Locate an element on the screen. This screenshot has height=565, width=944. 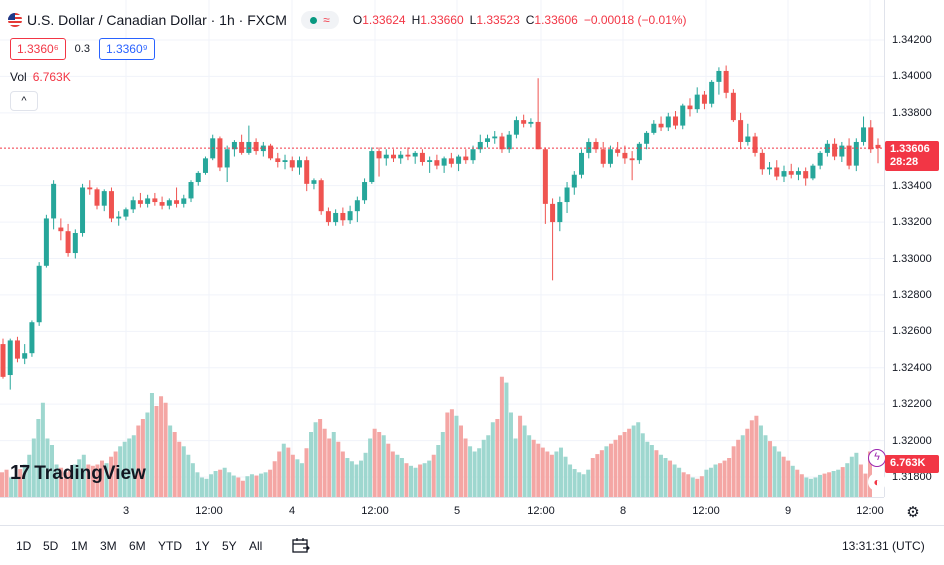
time-tick-label: 12:00 is located at coordinates (209, 511).